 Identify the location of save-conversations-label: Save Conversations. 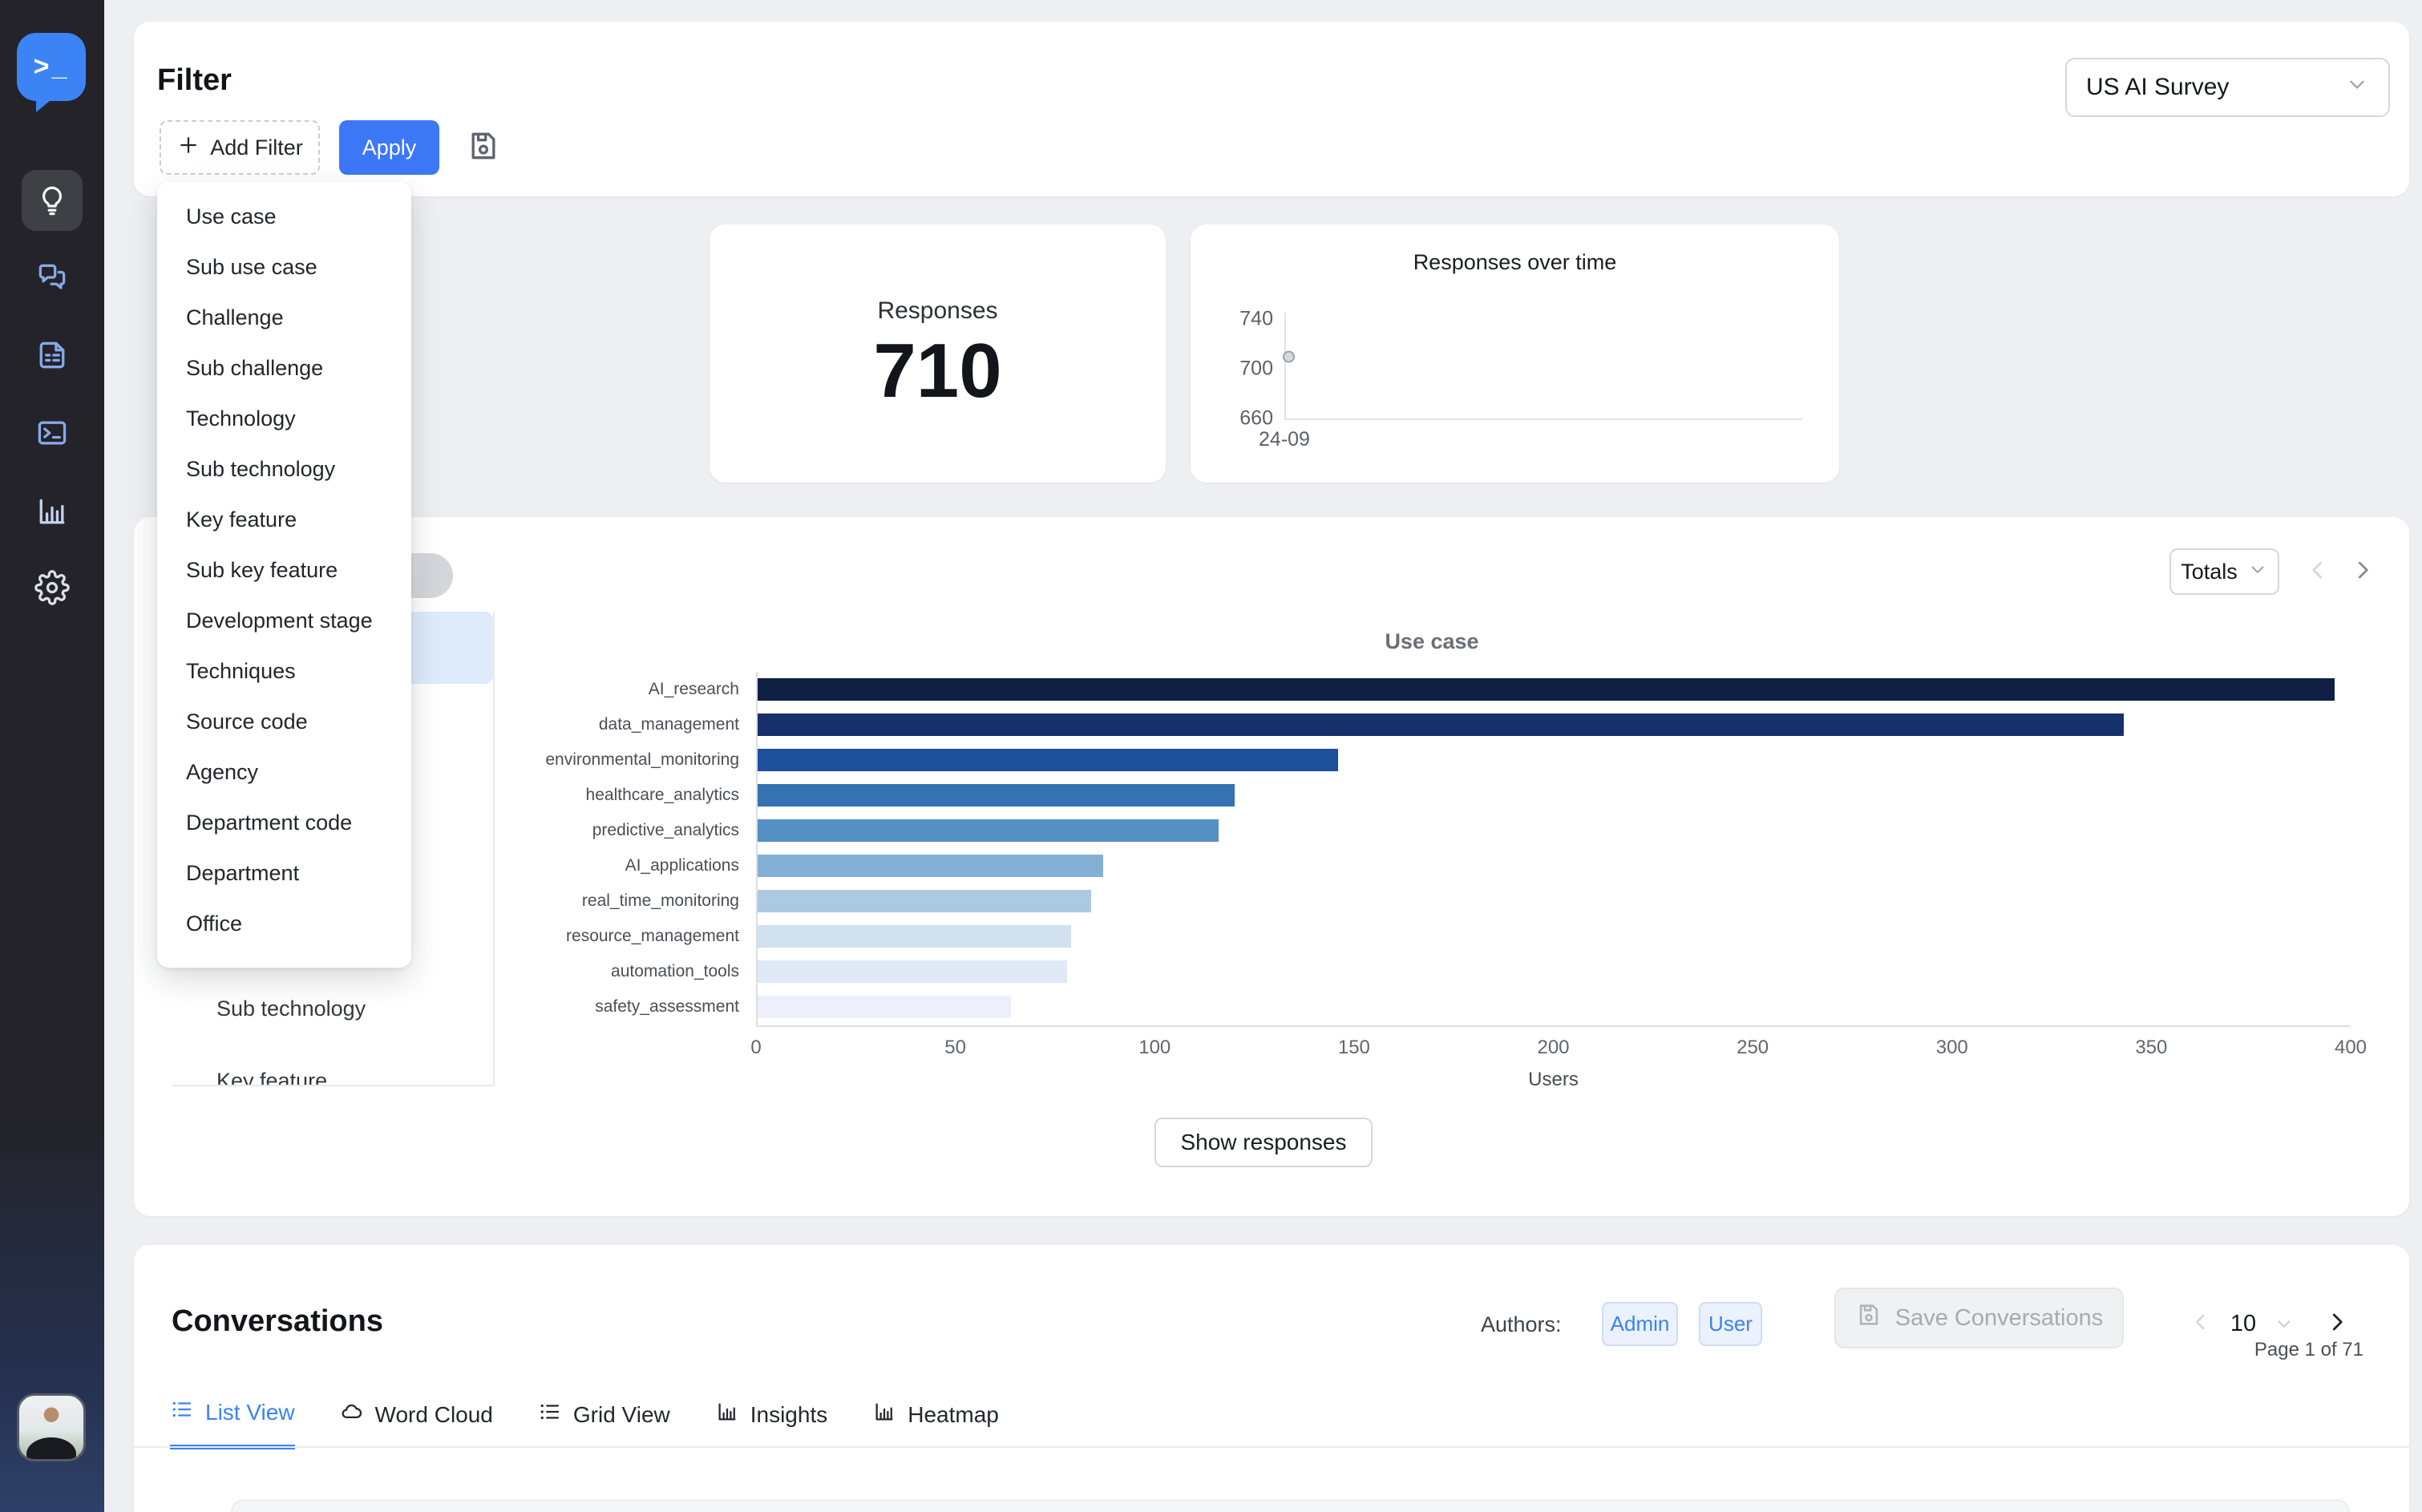
(1999, 1317).